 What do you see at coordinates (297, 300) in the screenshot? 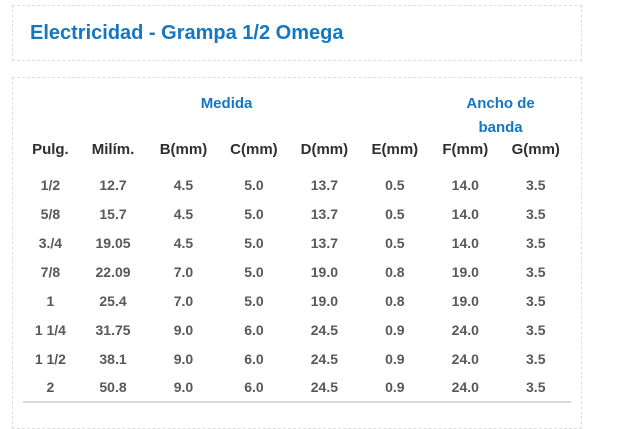
I see `table-row: 1 25.4 7.0 5.0 19.0 0.8 19.0 3.5` at bounding box center [297, 300].